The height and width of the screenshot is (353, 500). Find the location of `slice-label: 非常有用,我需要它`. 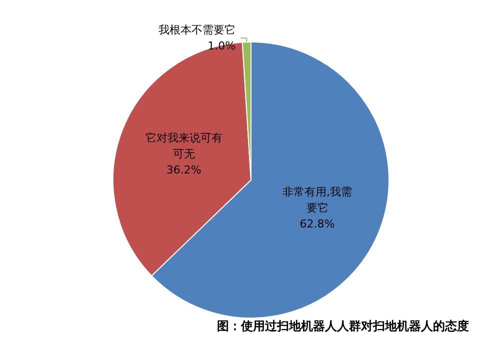

slice-label: 非常有用,我需要它 is located at coordinates (317, 200).